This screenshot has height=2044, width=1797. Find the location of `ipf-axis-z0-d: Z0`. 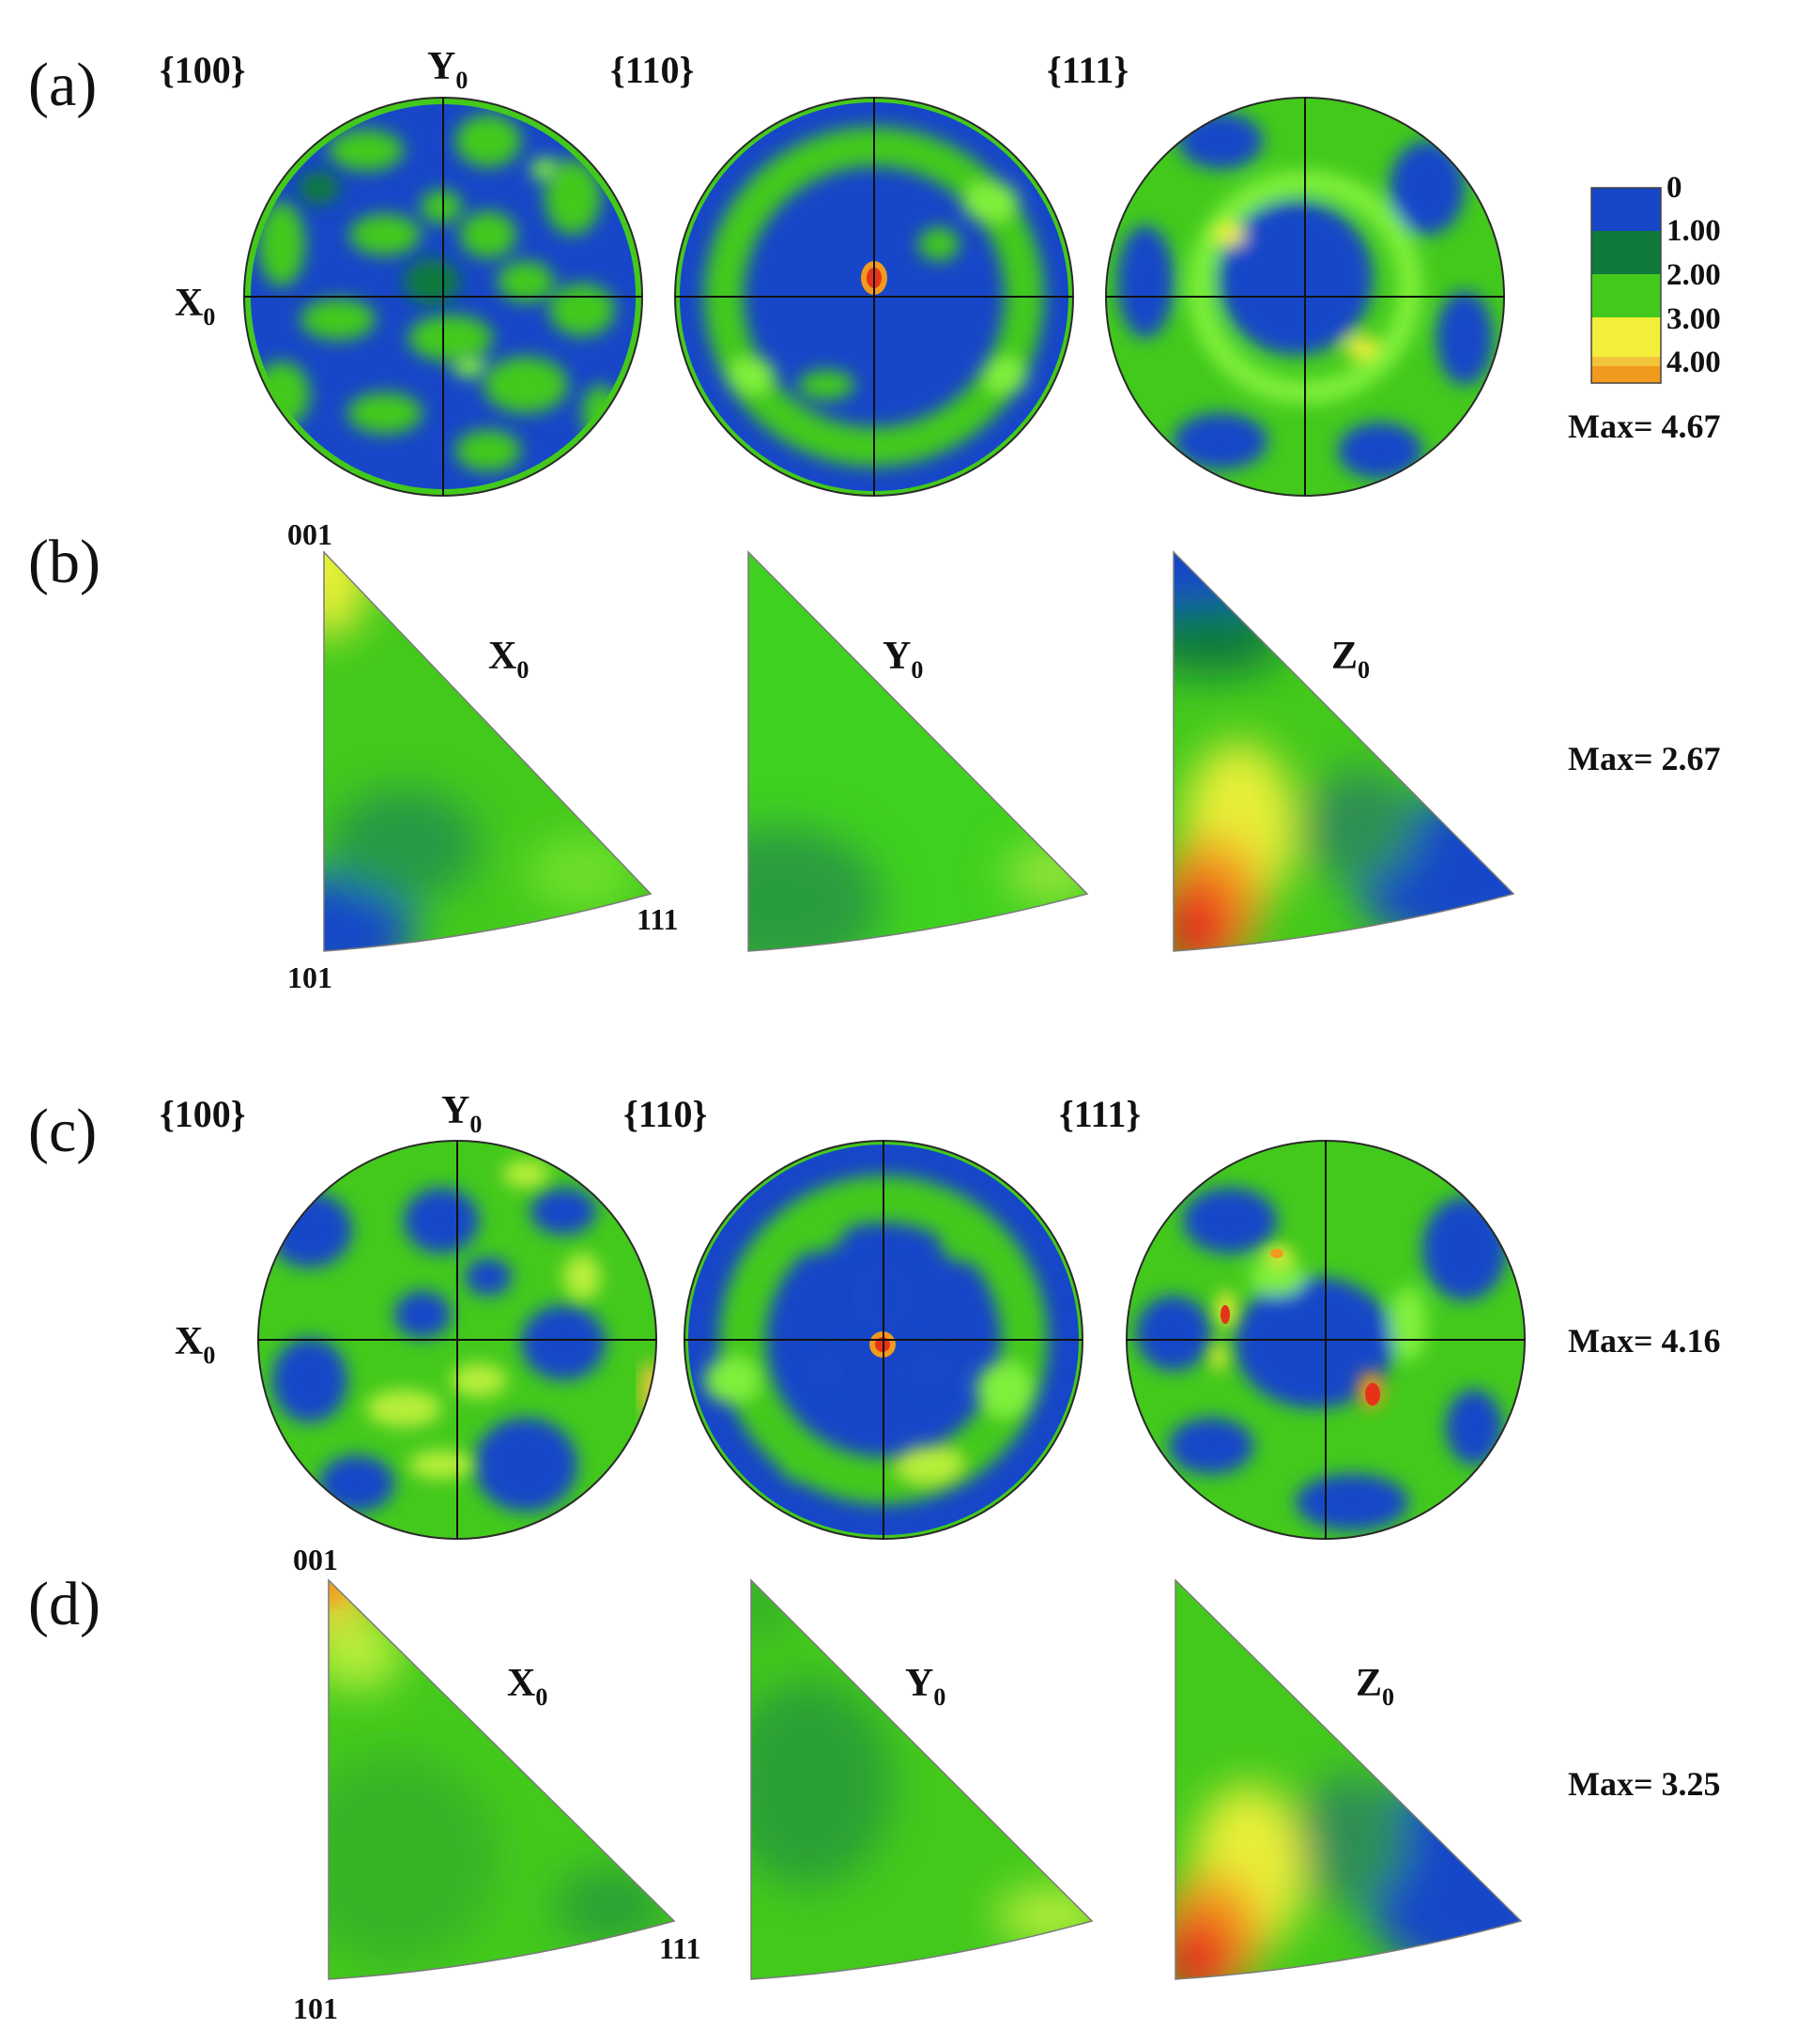

ipf-axis-z0-d: Z0 is located at coordinates (1375, 1686).